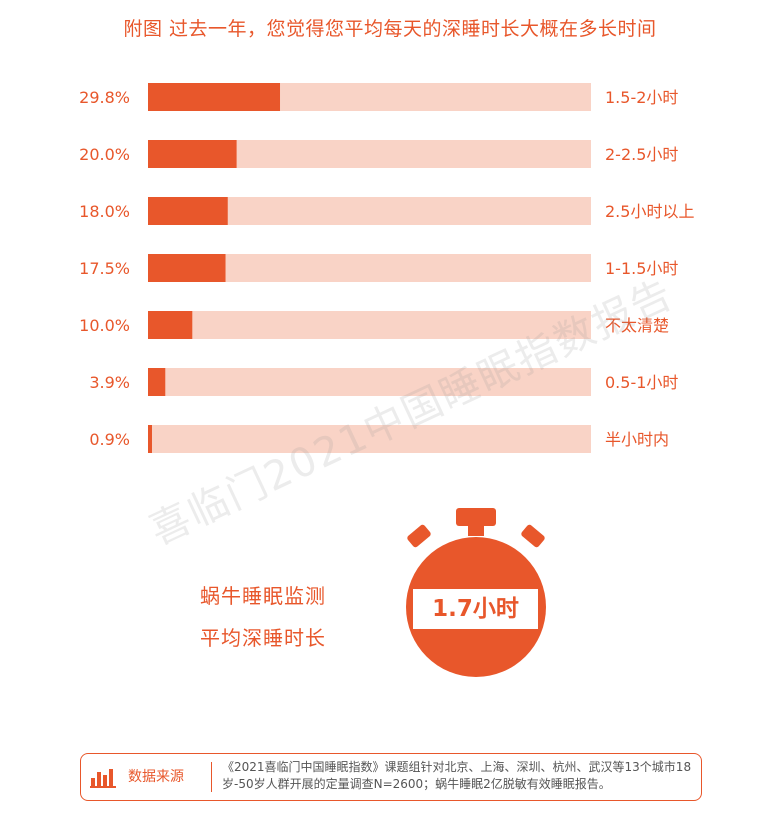 This screenshot has height=821, width=780. What do you see at coordinates (390, 29) in the screenshot?
I see `chart-title: 附图 过去一年，您觉得您平均每天的深睡时长大概在多长时间` at bounding box center [390, 29].